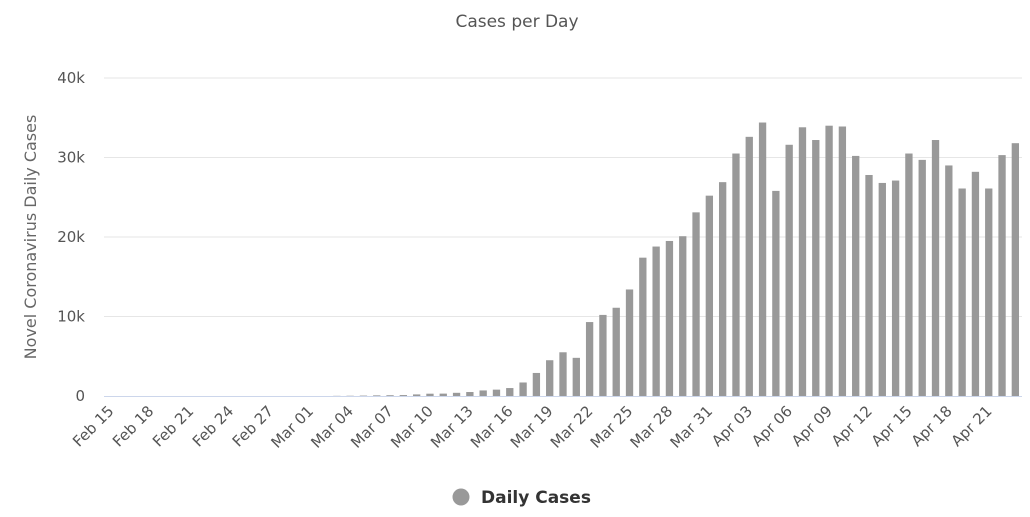  What do you see at coordinates (71, 317) in the screenshot?
I see `y-tick-label: 10k` at bounding box center [71, 317].